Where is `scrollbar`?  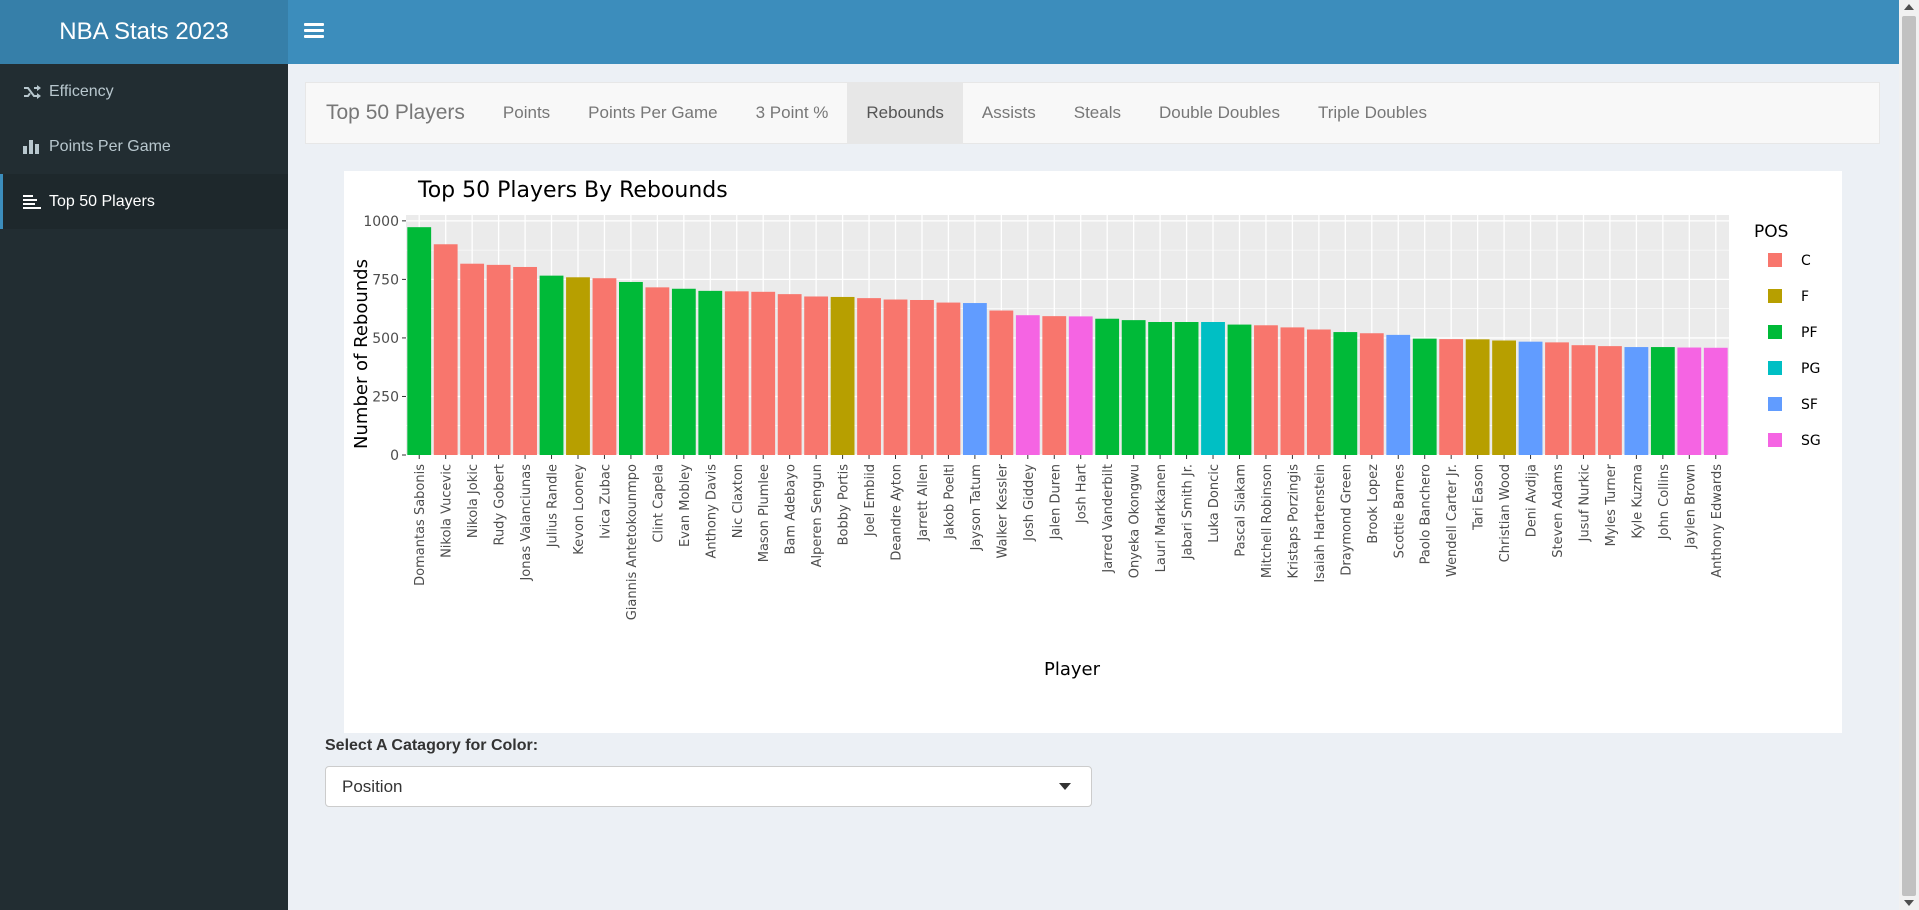 scrollbar is located at coordinates (1909, 455).